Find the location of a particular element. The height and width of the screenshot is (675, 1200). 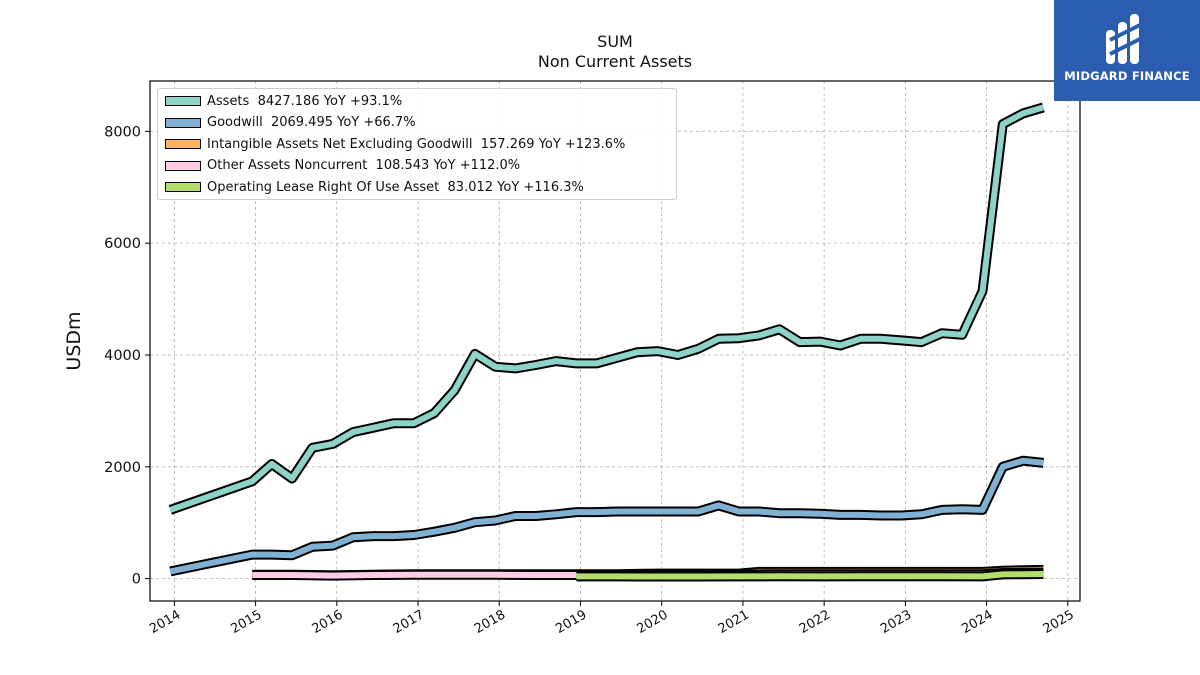

x-tick-label: 2025 is located at coordinates (1059, 622).